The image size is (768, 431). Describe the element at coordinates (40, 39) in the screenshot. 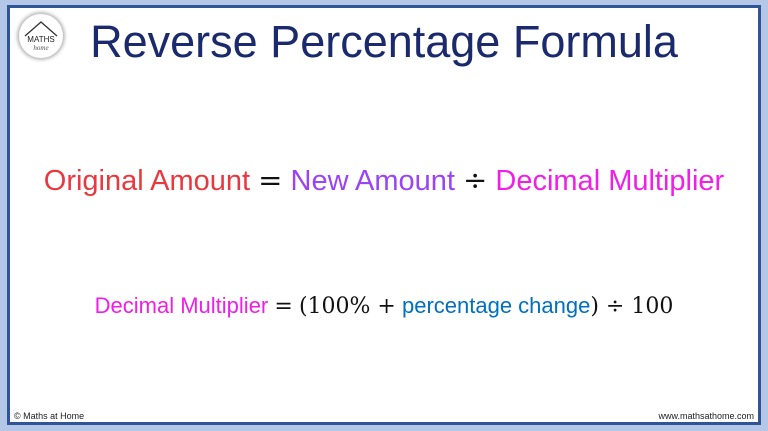

I see `svg-text: MATHS` at that location.